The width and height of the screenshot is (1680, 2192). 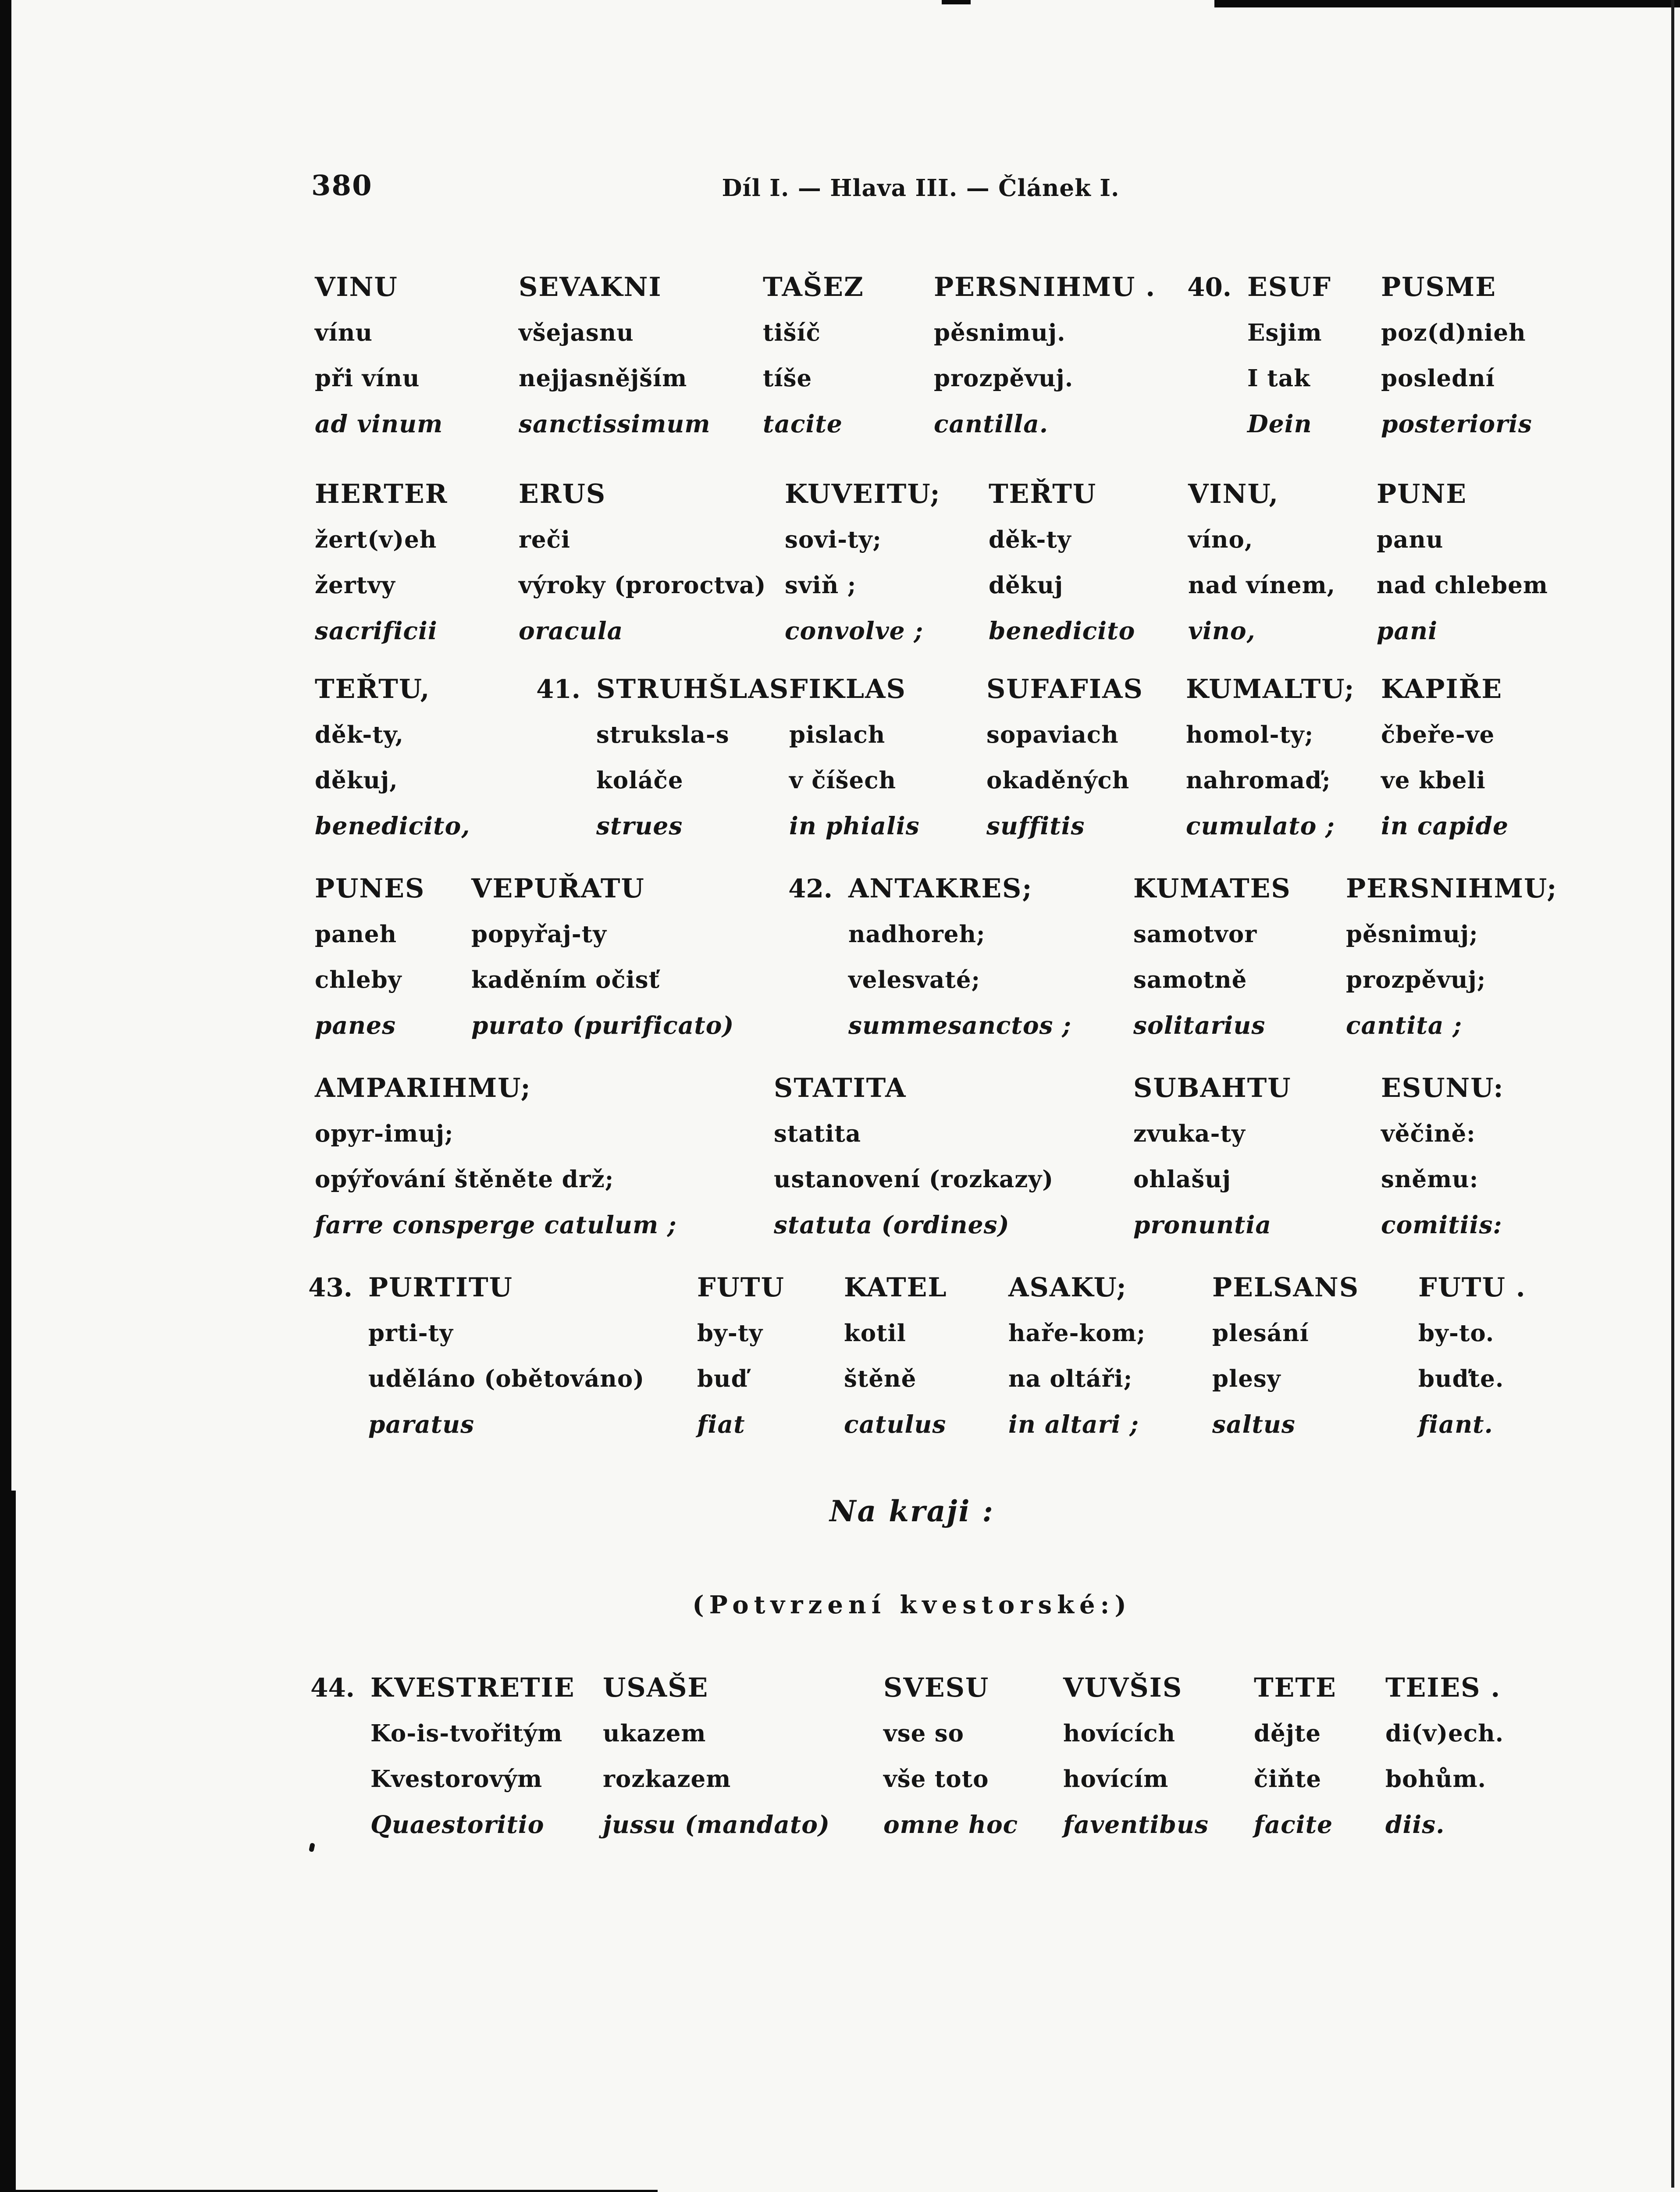 I want to click on headword: TEIES ., so click(x=1443, y=1687).